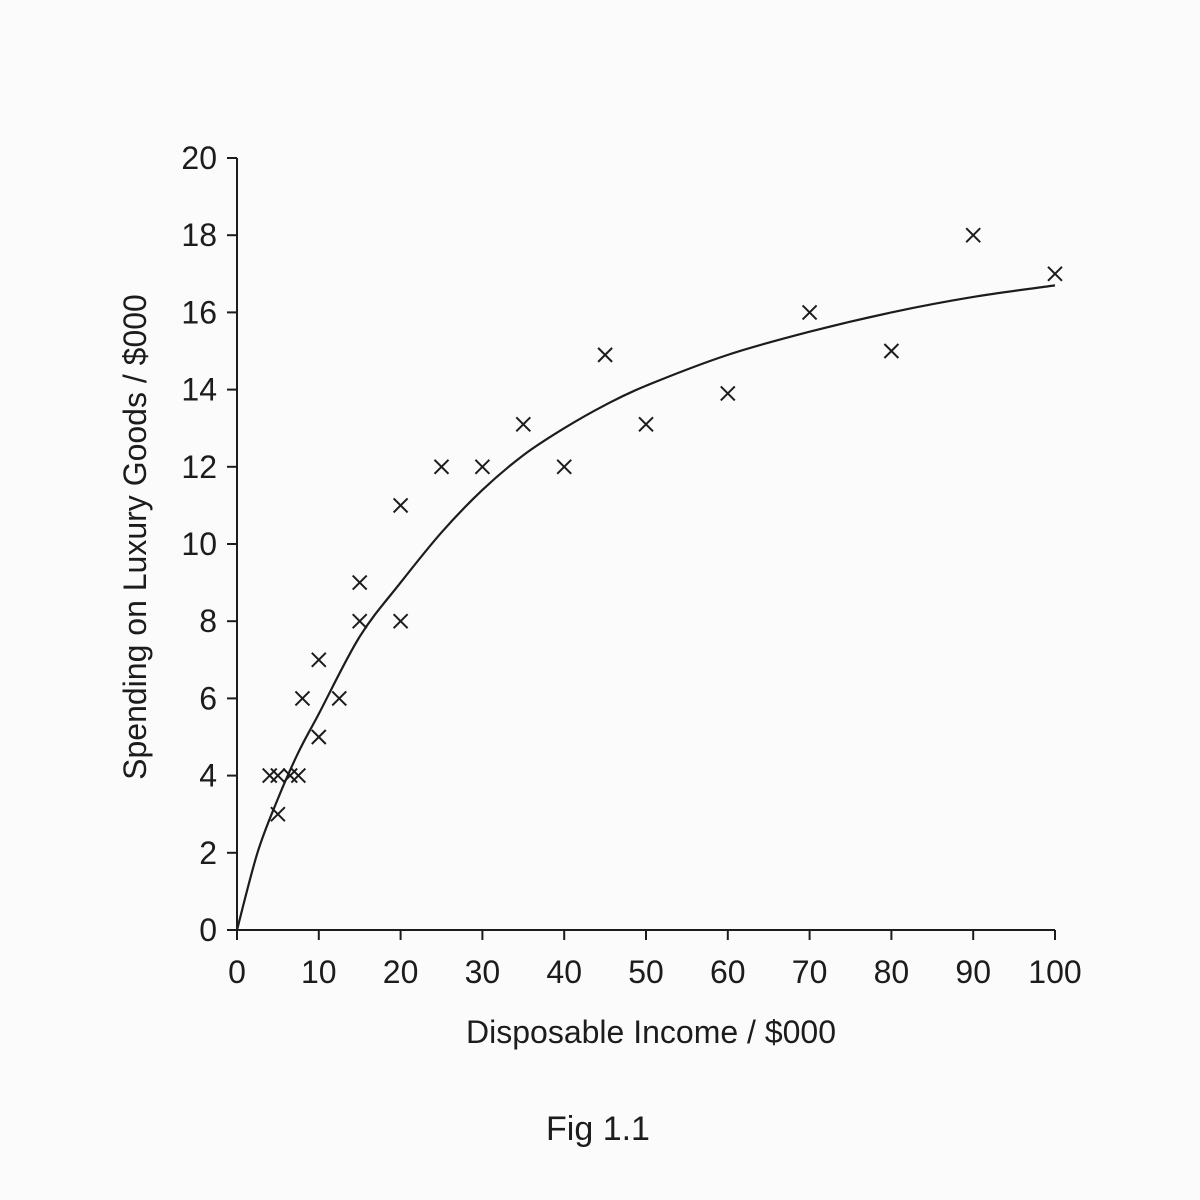 This screenshot has height=1200, width=1200. What do you see at coordinates (564, 972) in the screenshot?
I see `x-tick-label: 40` at bounding box center [564, 972].